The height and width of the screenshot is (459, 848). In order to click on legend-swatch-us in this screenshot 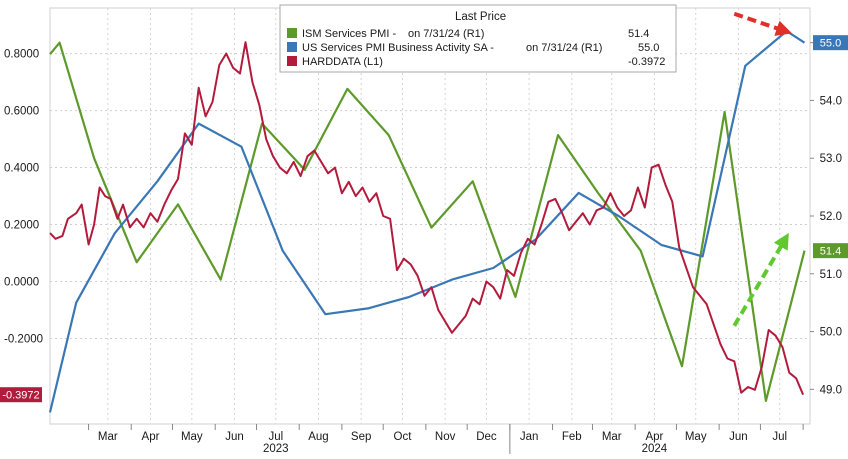, I will do `click(292, 47)`.